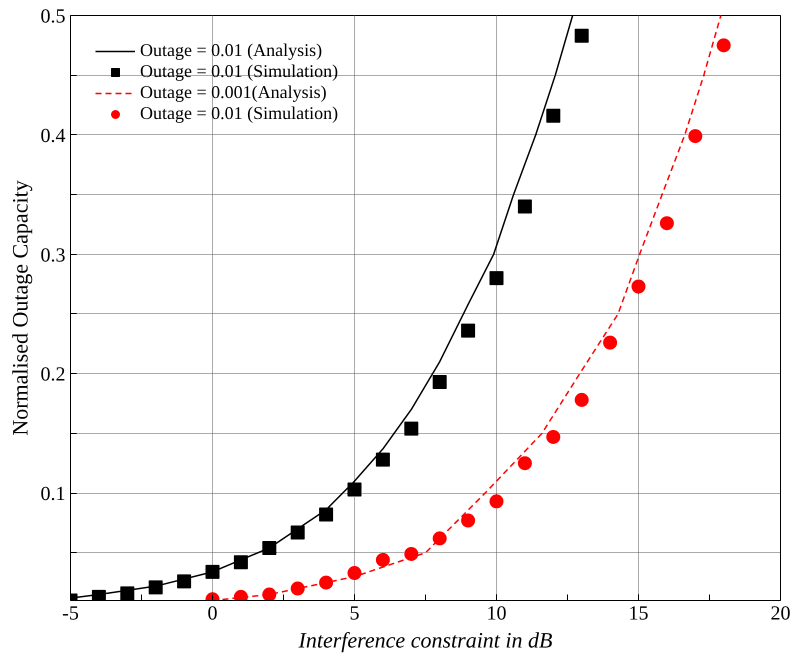  I want to click on x-axis-title: Interference constraint in dB, so click(425, 640).